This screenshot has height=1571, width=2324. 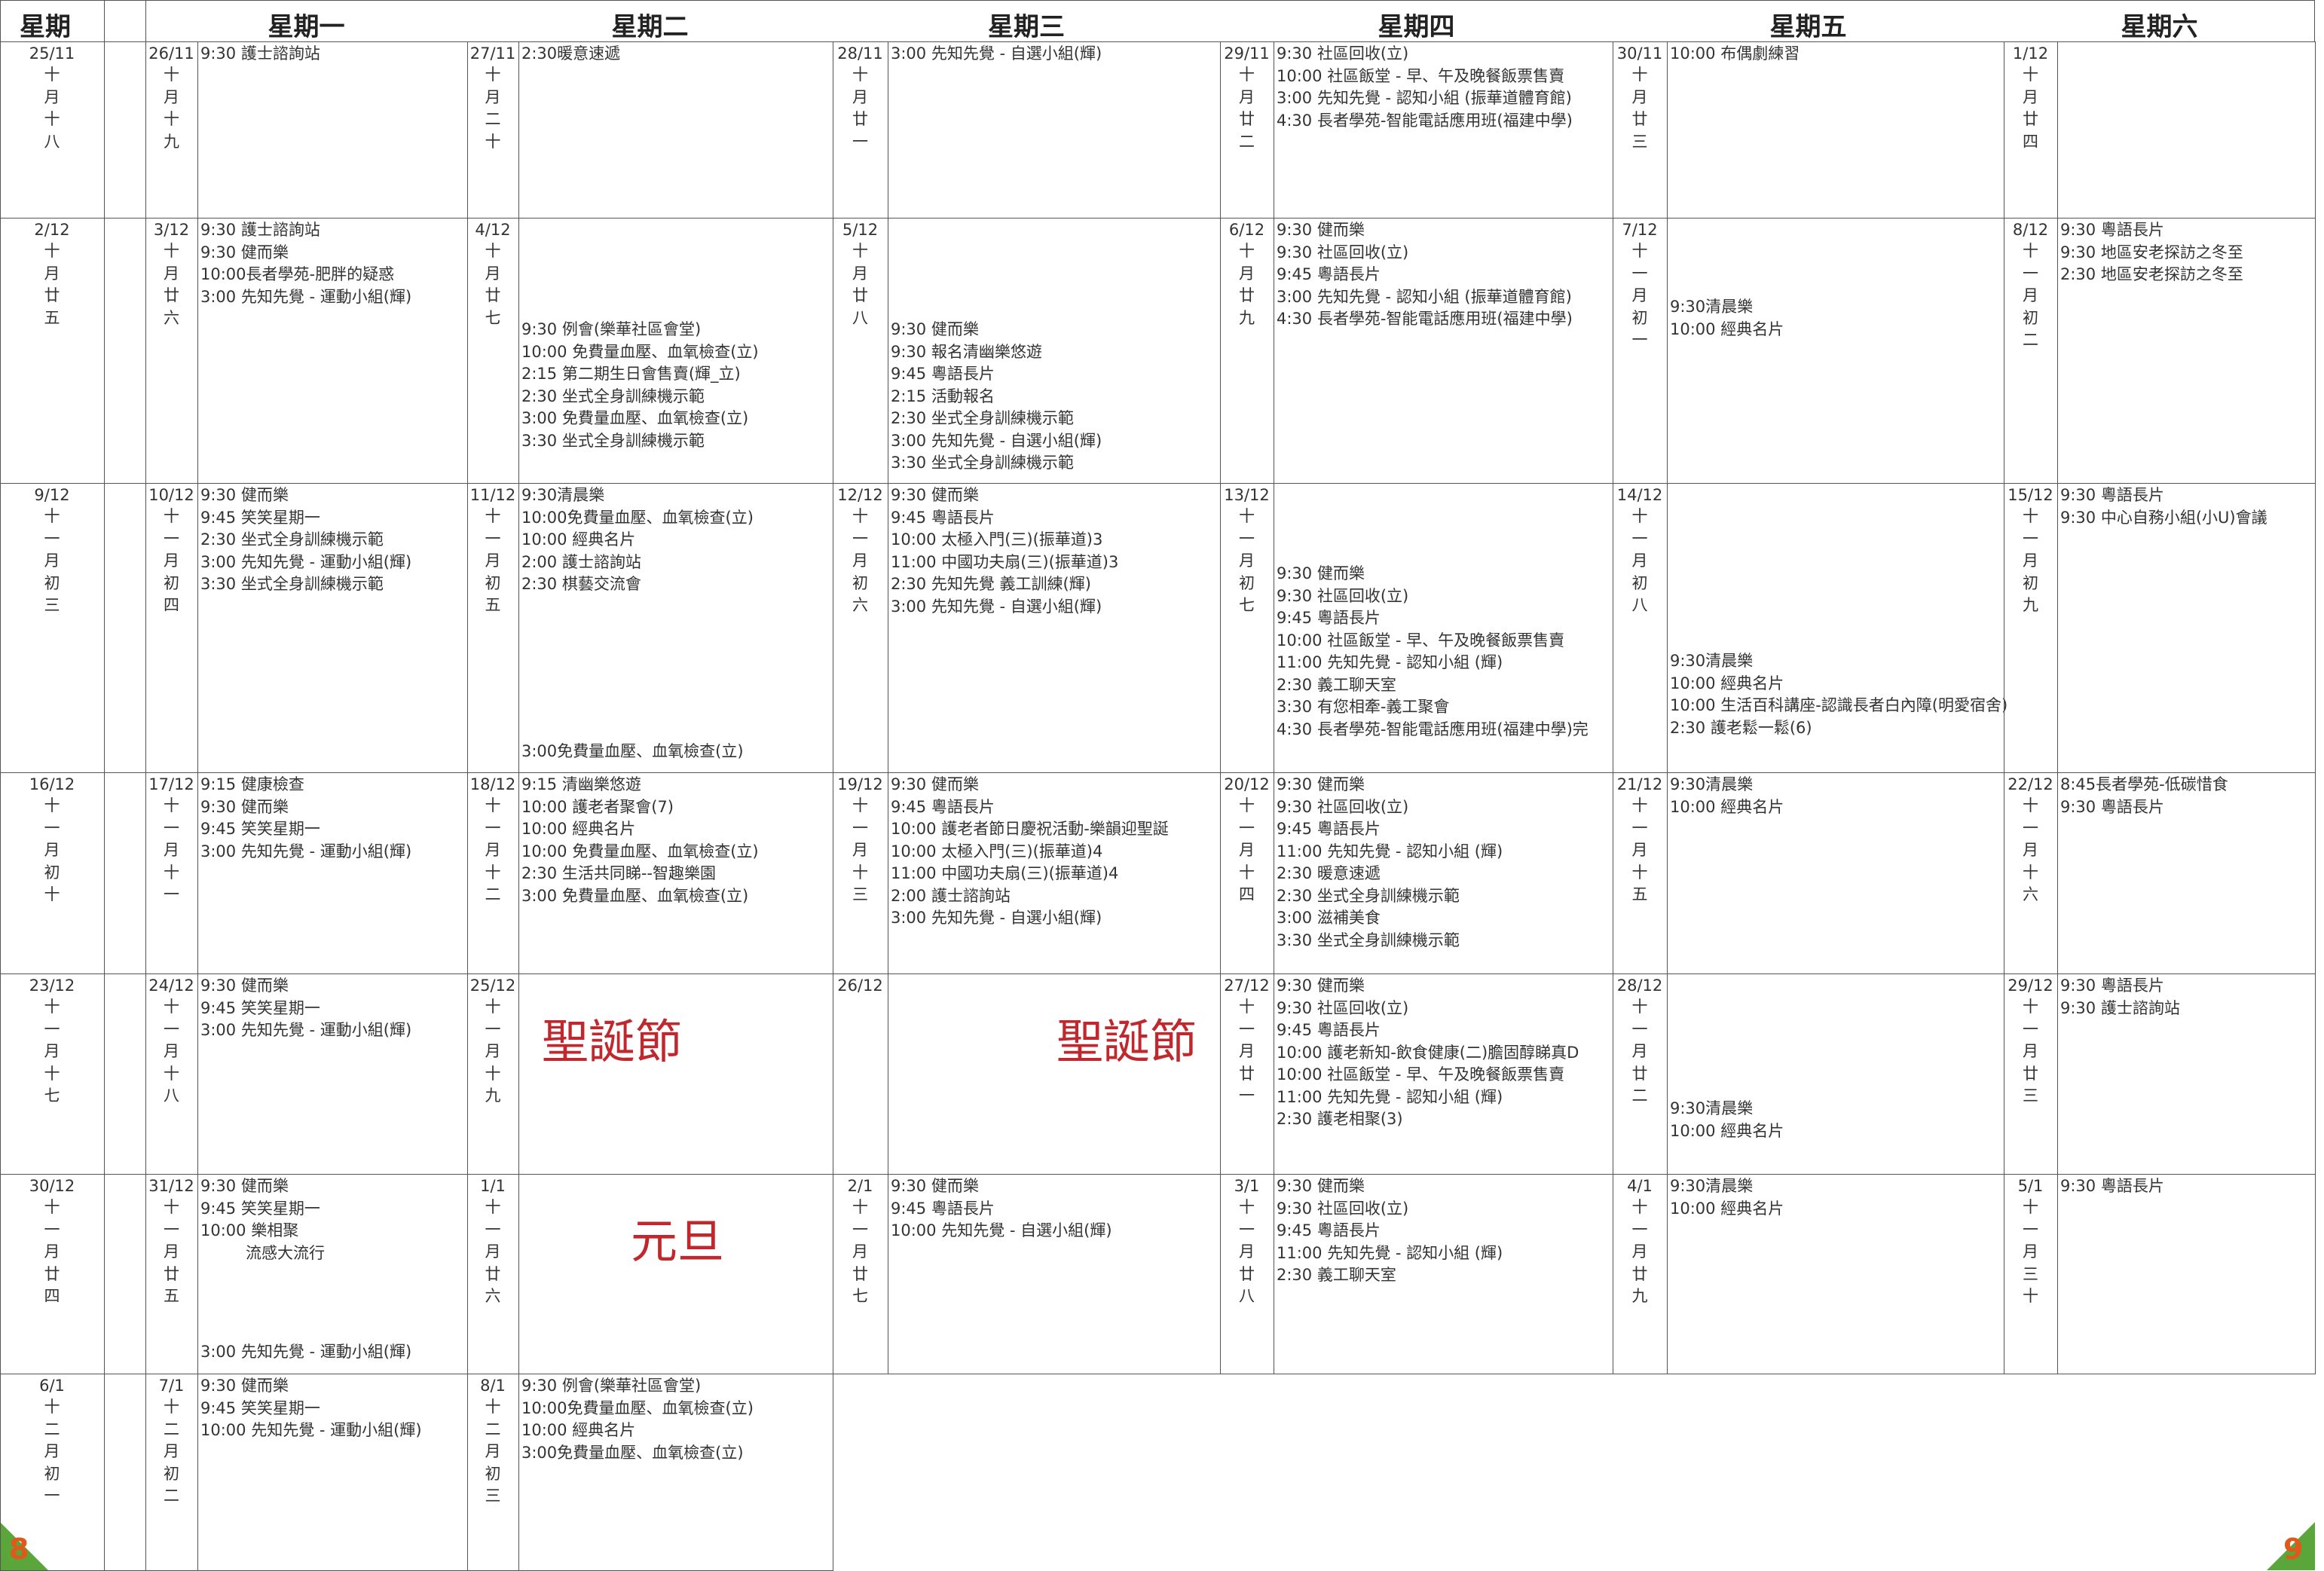 I want to click on lunar-date: 十一月十六, so click(x=2030, y=849).